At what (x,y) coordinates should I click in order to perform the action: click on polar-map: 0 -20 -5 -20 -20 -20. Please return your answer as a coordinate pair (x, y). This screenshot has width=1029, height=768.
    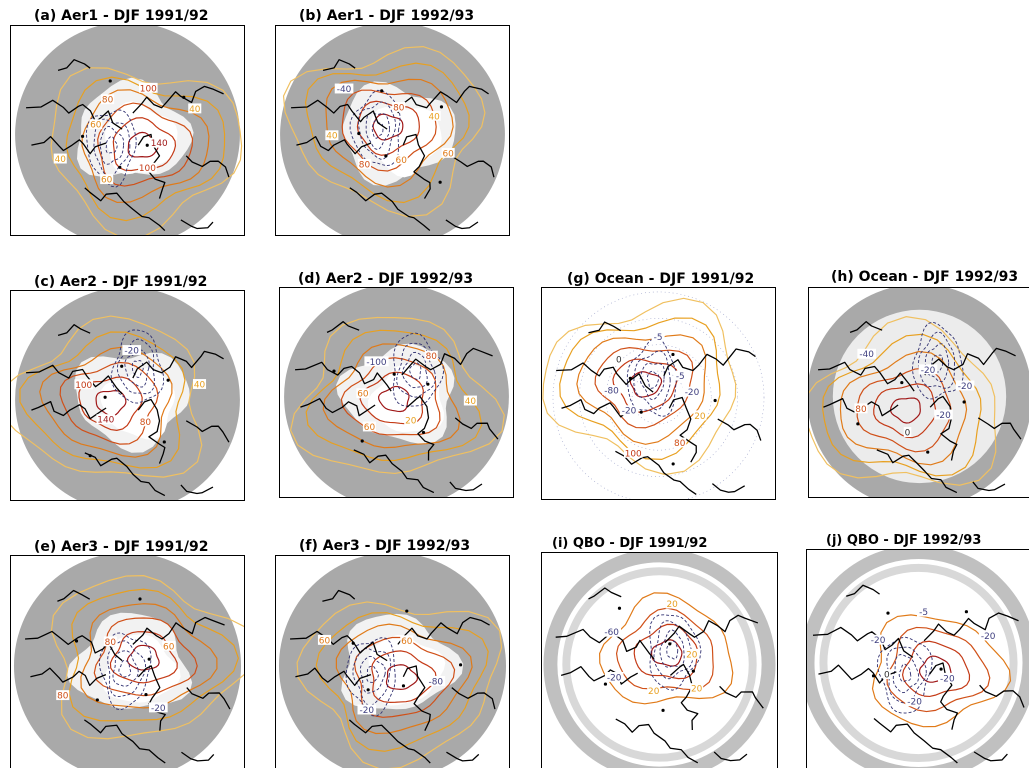
    Looking at the image, I should click on (918, 659).